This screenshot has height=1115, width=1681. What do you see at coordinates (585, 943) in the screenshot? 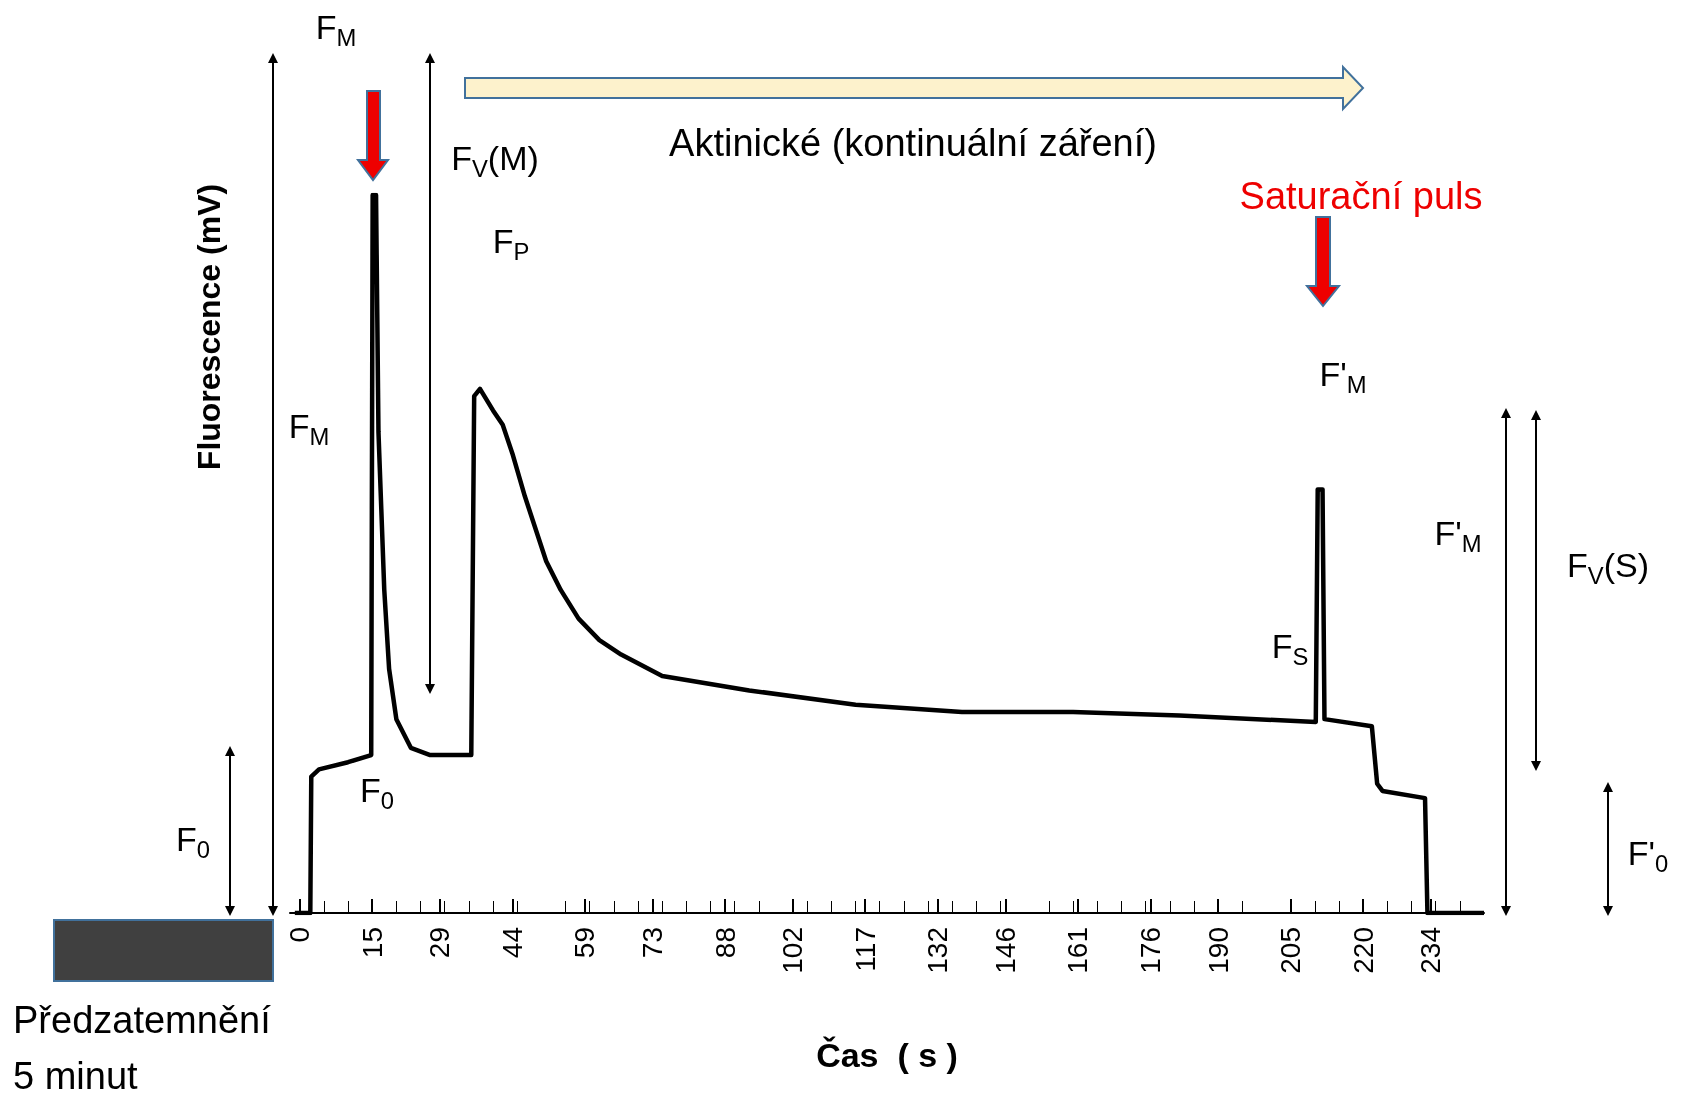
I see `x-tick-label: 59` at bounding box center [585, 943].